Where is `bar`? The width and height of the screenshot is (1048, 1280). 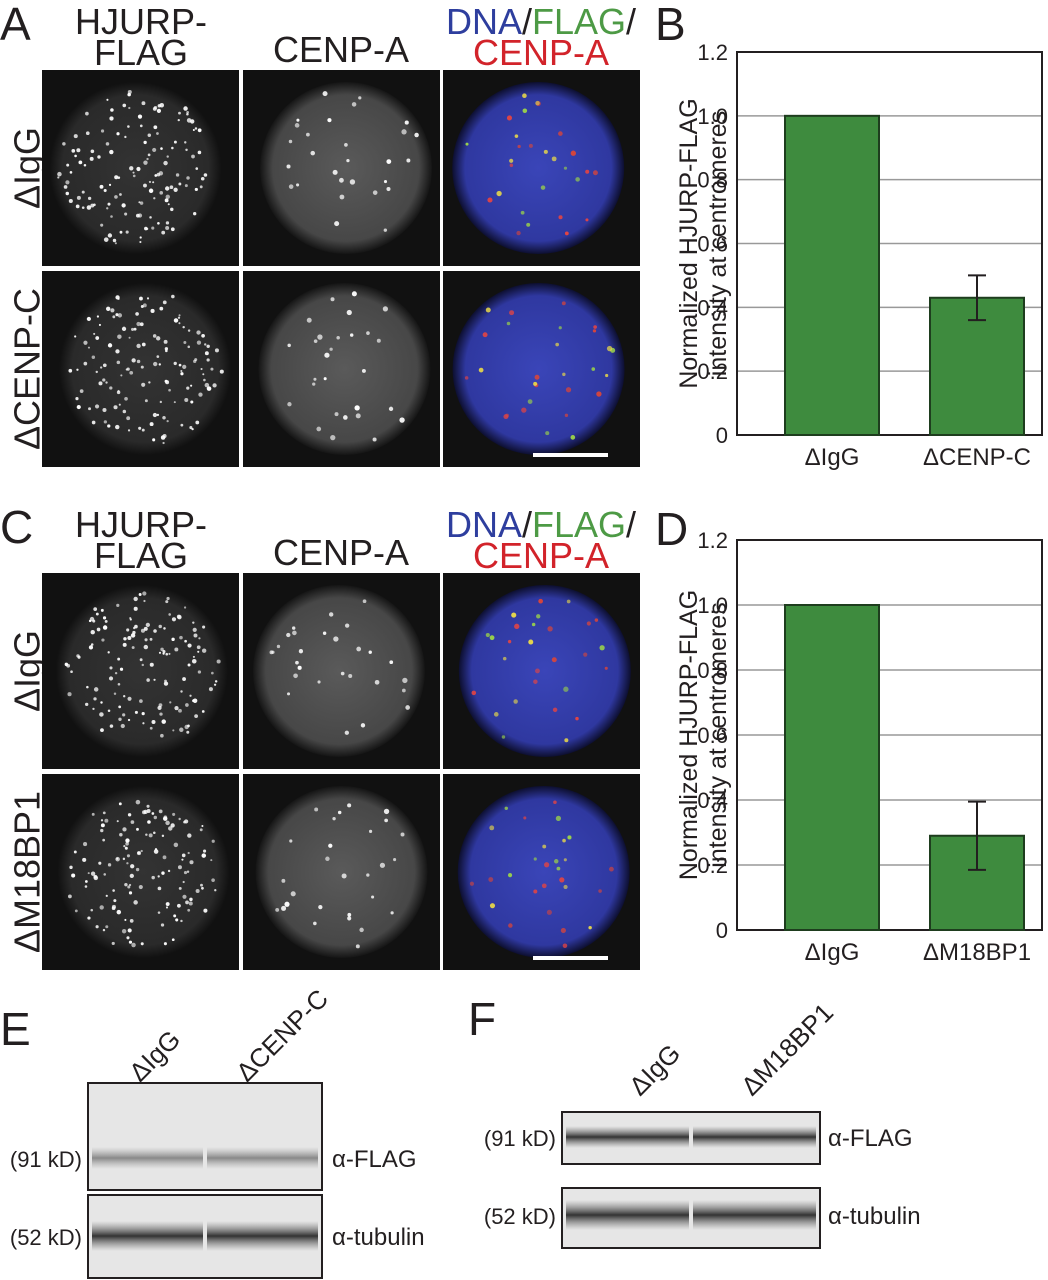
bar is located at coordinates (832, 275).